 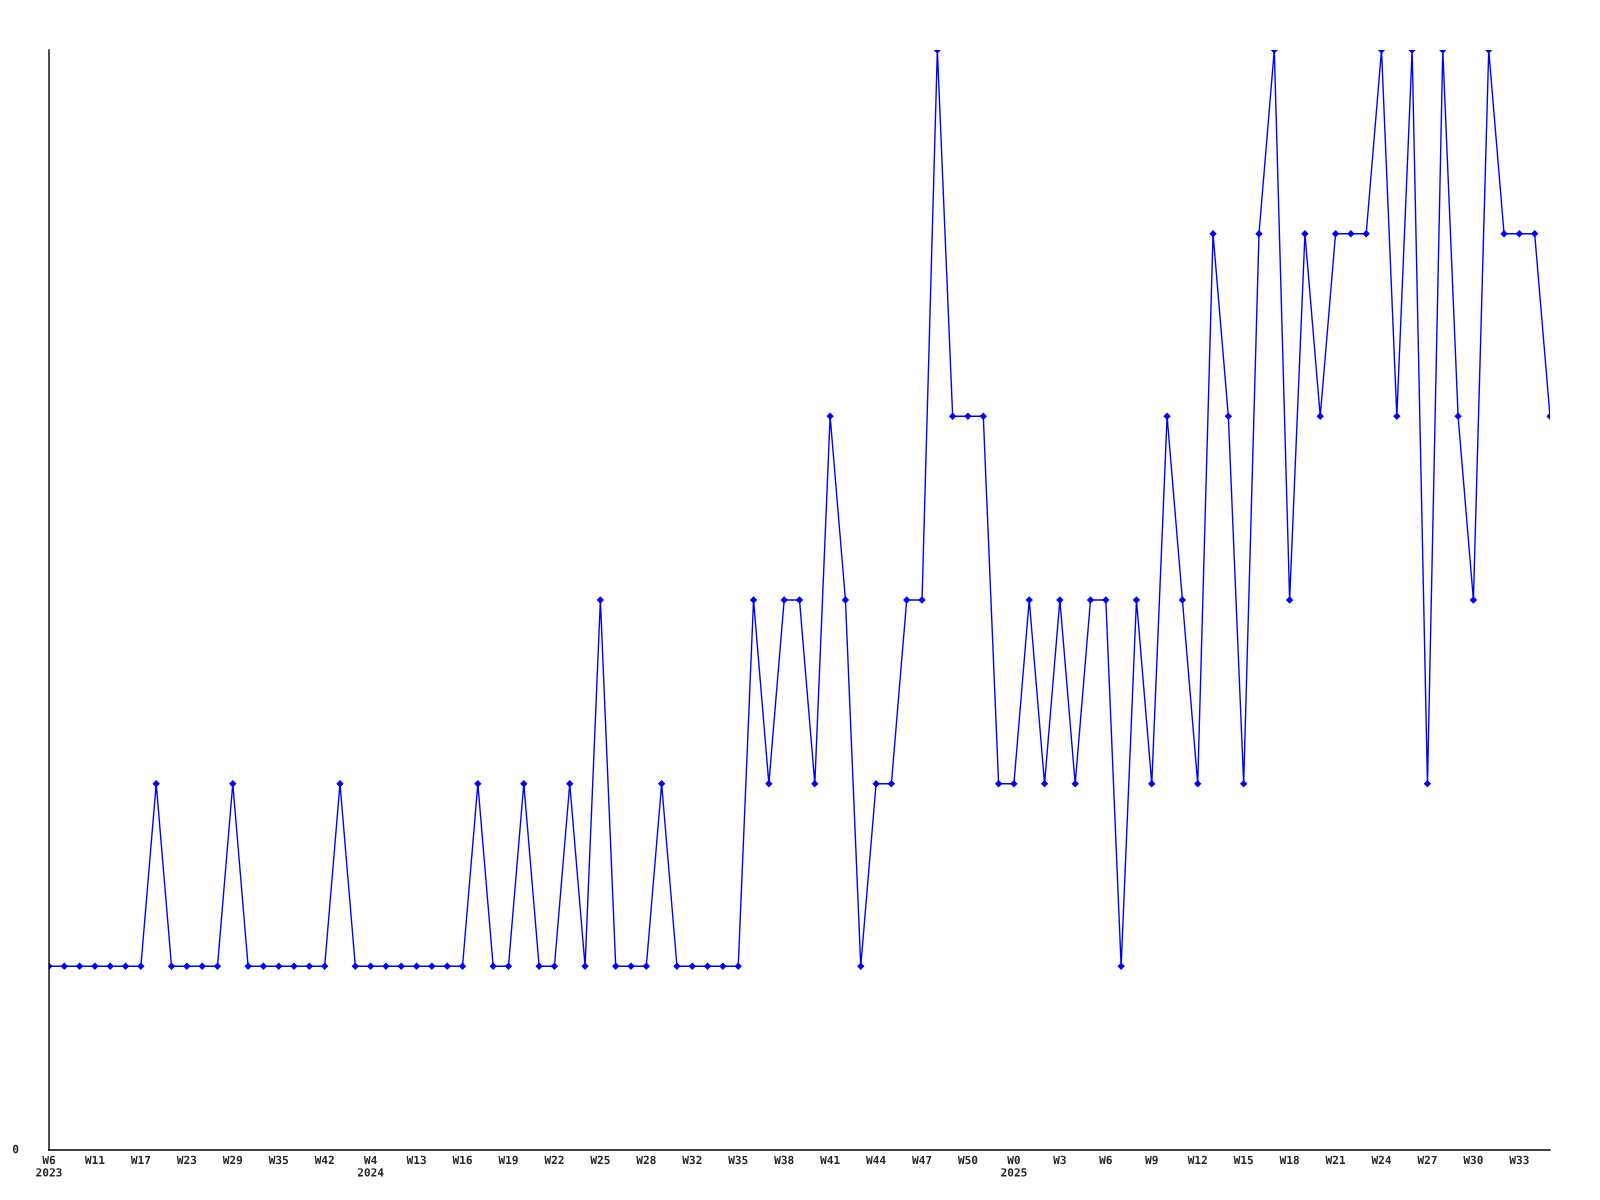 I want to click on x-tick-label: W11, so click(x=94, y=1159).